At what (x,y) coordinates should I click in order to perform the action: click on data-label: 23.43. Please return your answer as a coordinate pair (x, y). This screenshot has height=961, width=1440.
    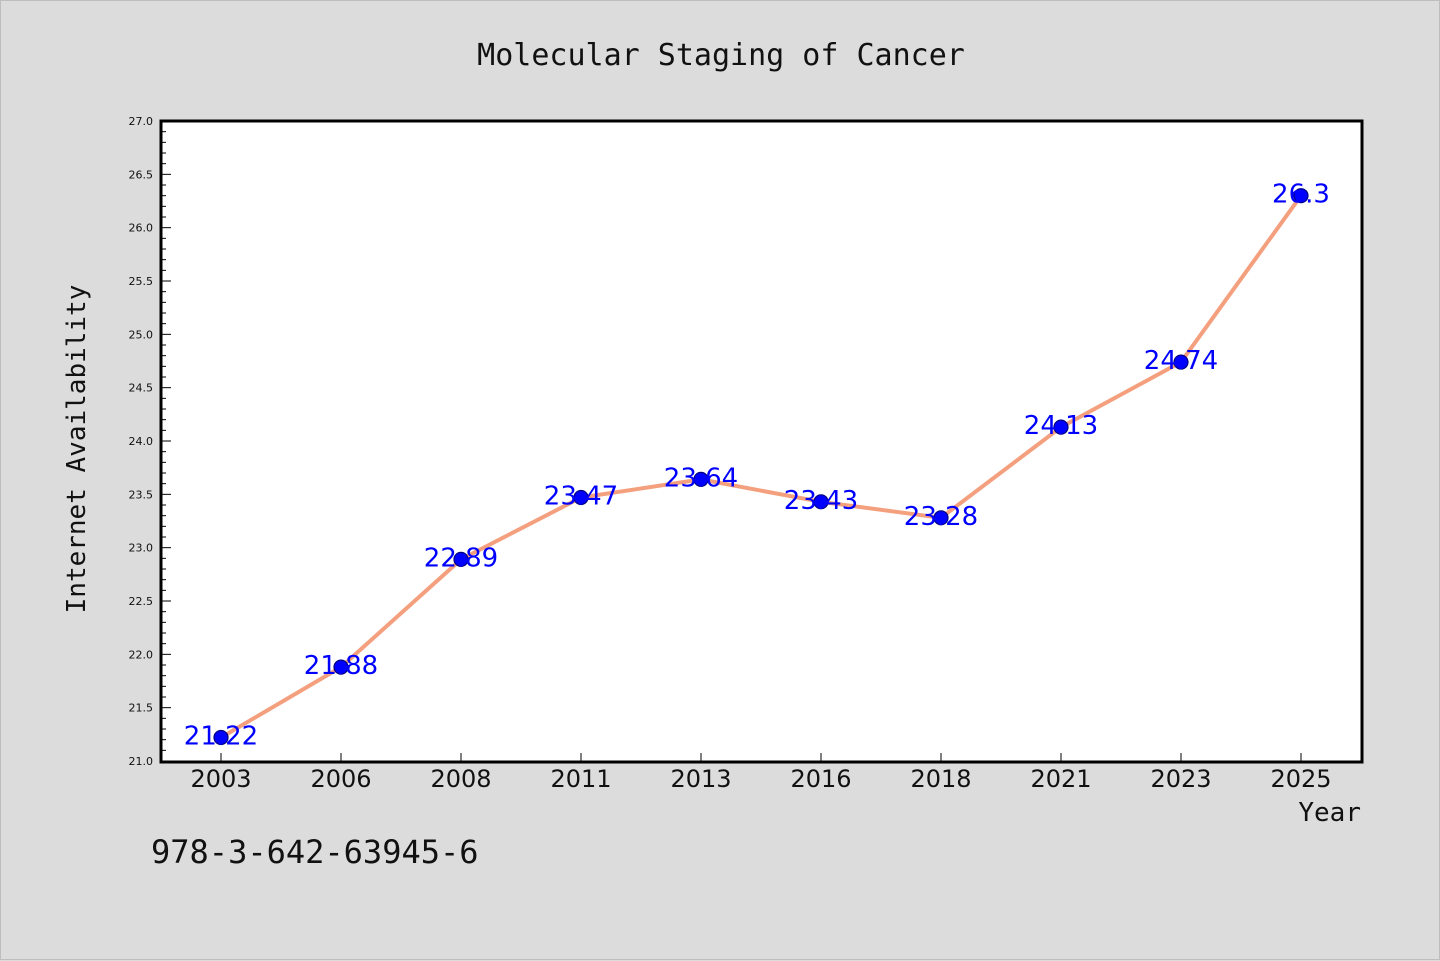
    Looking at the image, I should click on (821, 501).